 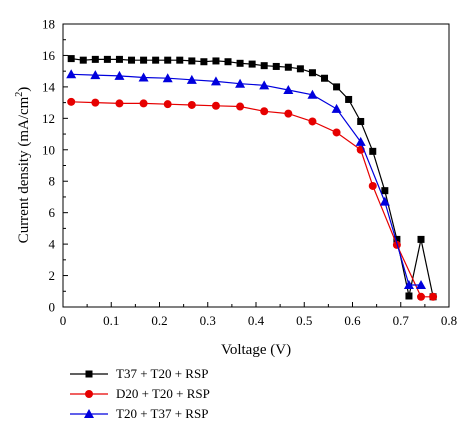 What do you see at coordinates (23, 165) in the screenshot?
I see `y-axis-title: Current density (mA/cm2)` at bounding box center [23, 165].